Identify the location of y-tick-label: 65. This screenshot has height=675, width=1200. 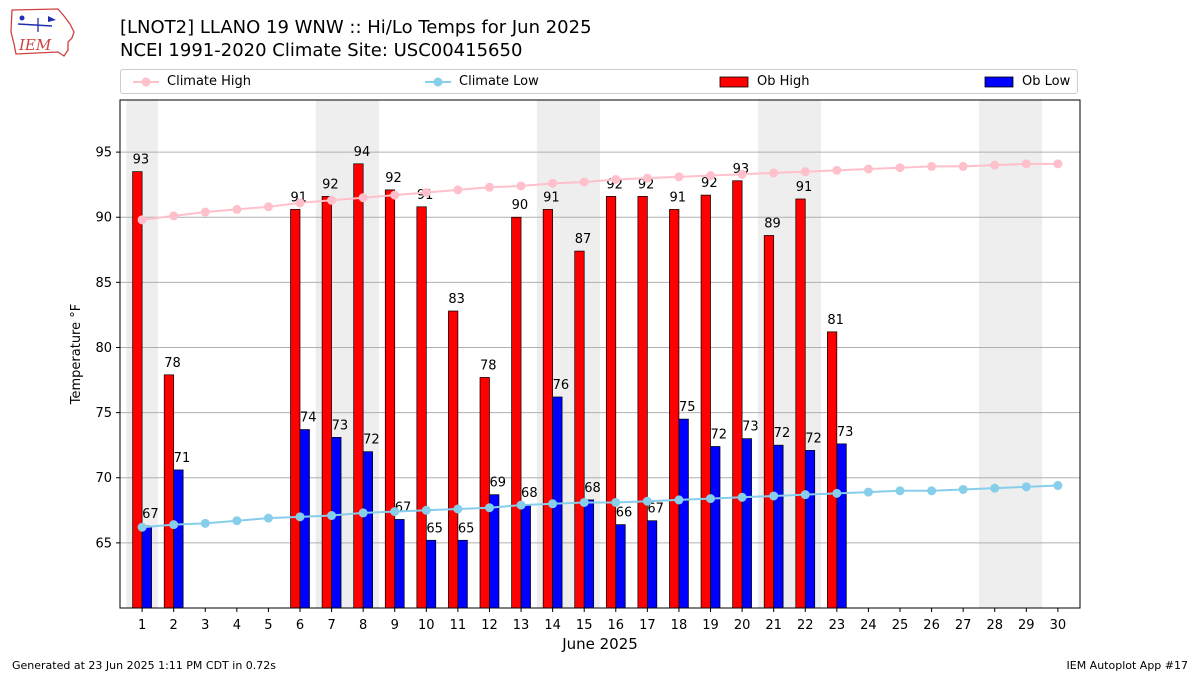
(103, 543).